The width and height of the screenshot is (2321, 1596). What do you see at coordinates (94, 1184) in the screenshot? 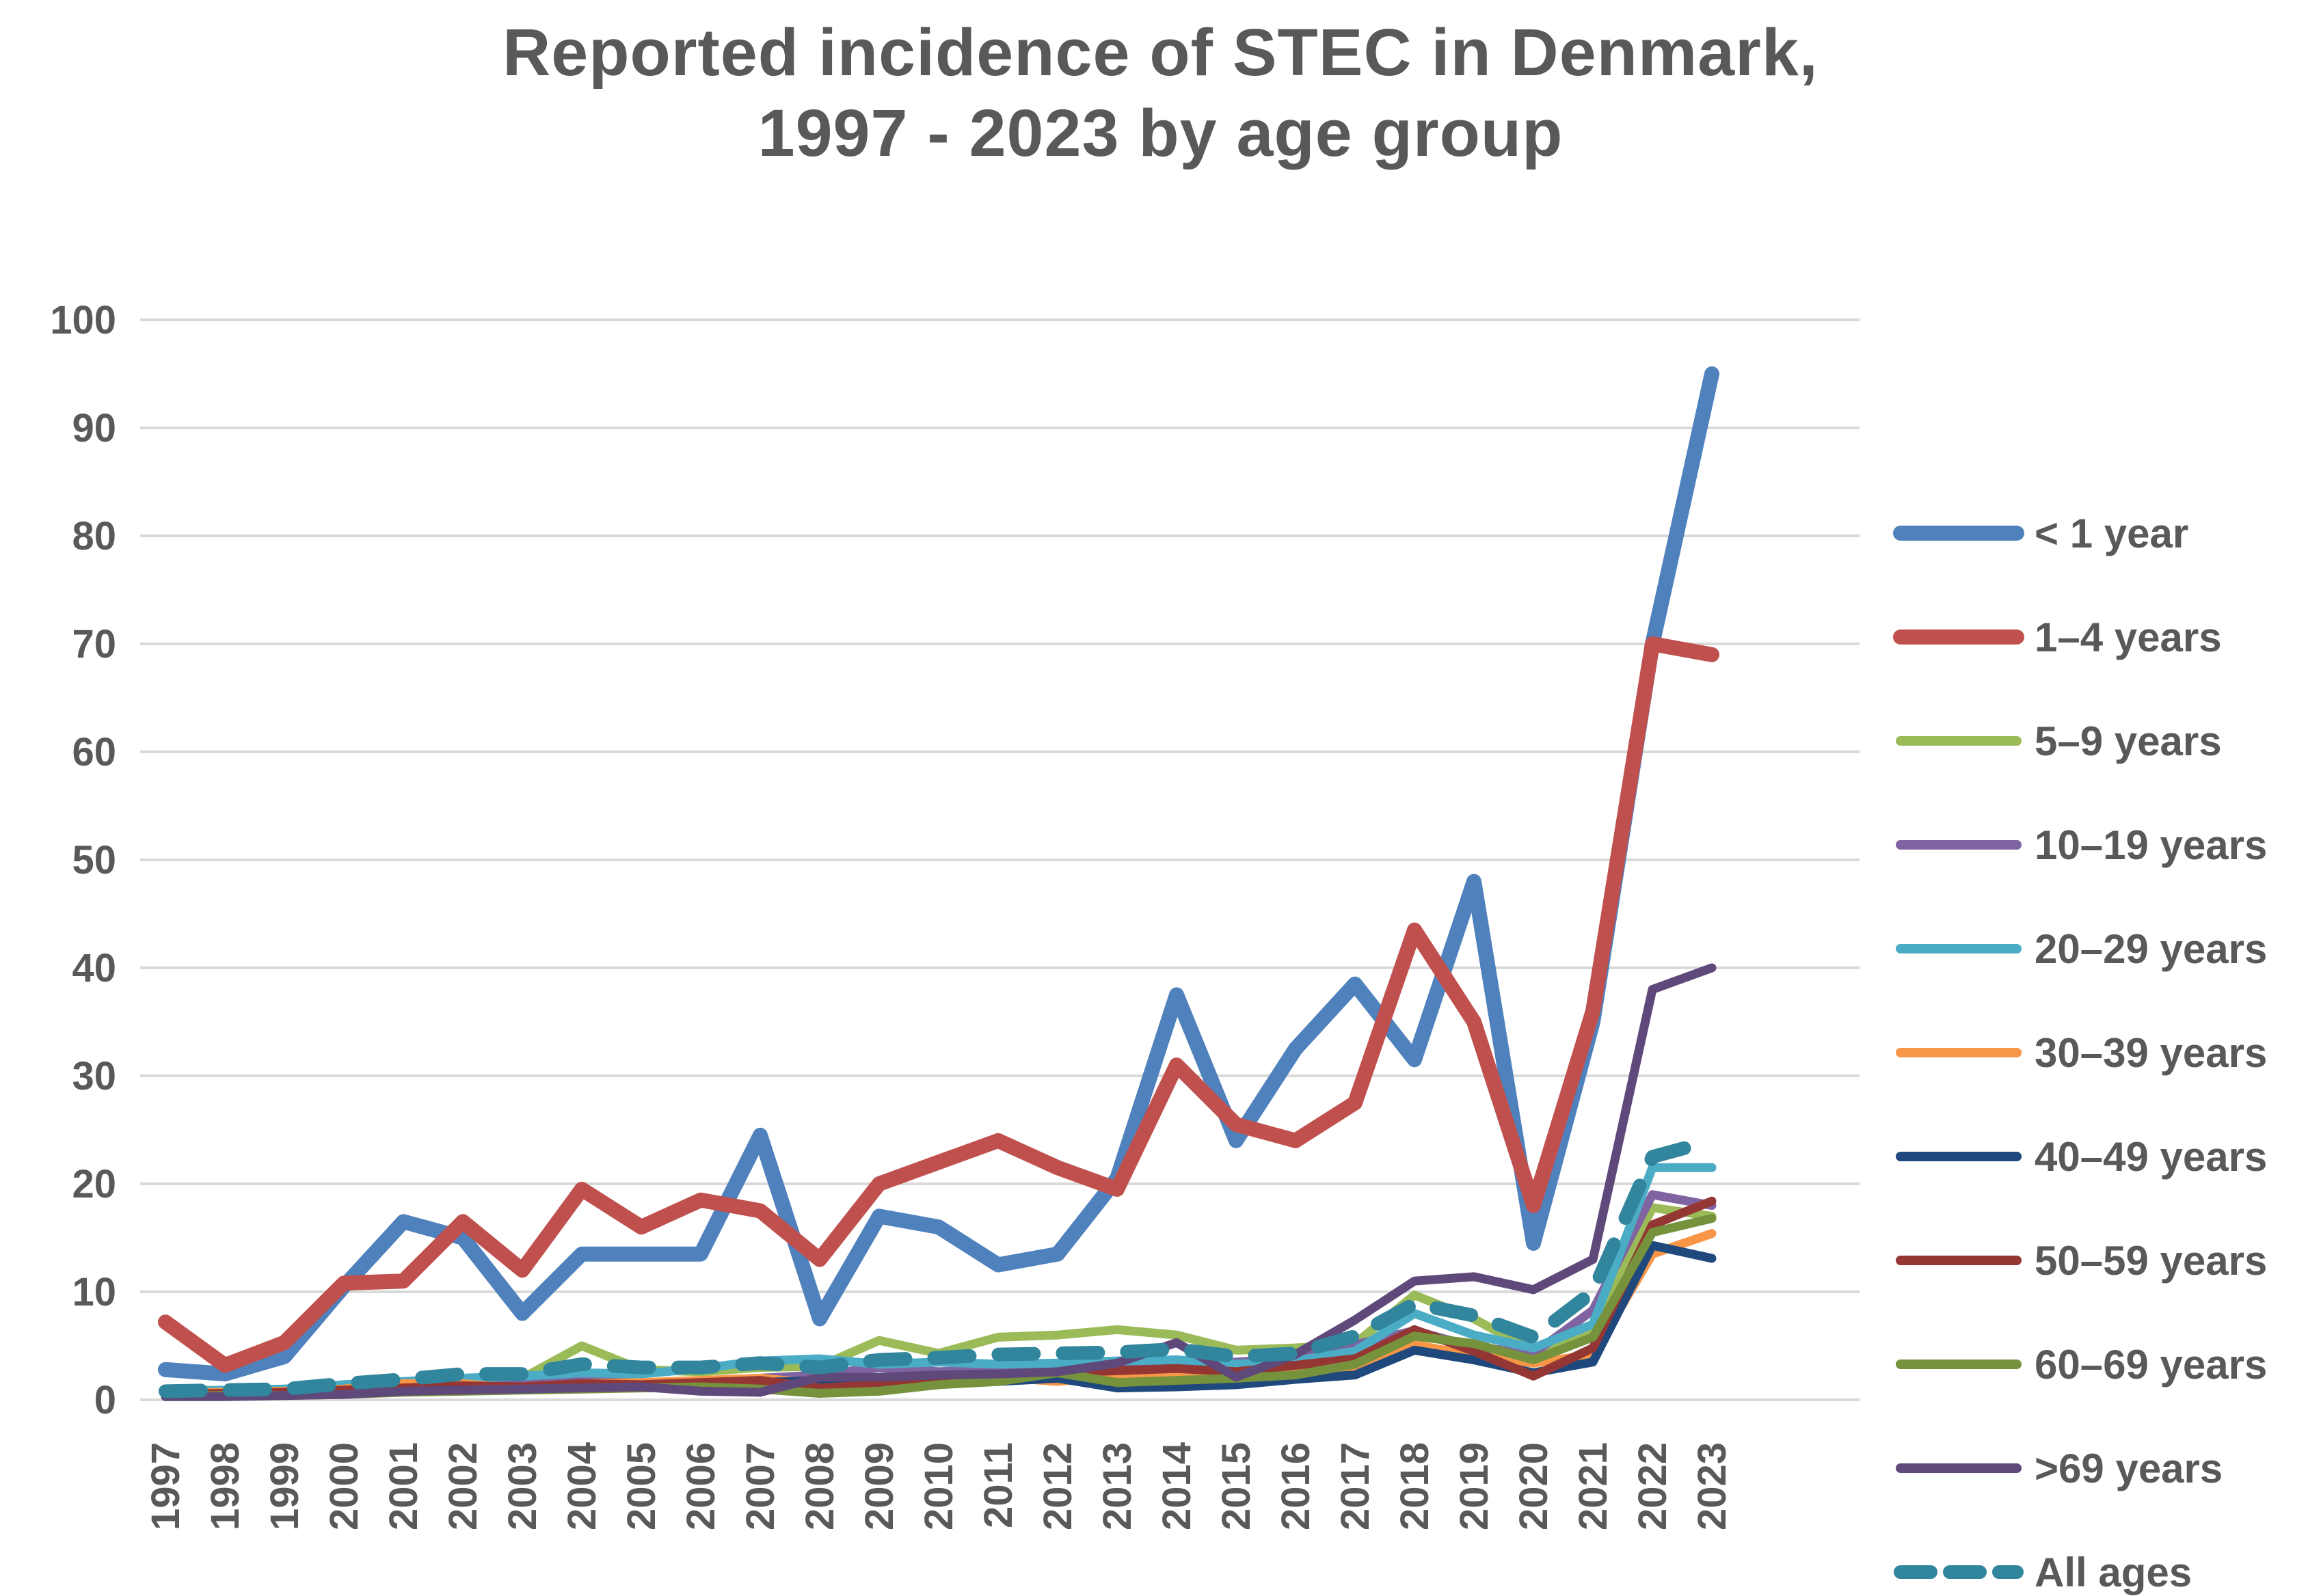
I see `y-axis-label-20: 20` at bounding box center [94, 1184].